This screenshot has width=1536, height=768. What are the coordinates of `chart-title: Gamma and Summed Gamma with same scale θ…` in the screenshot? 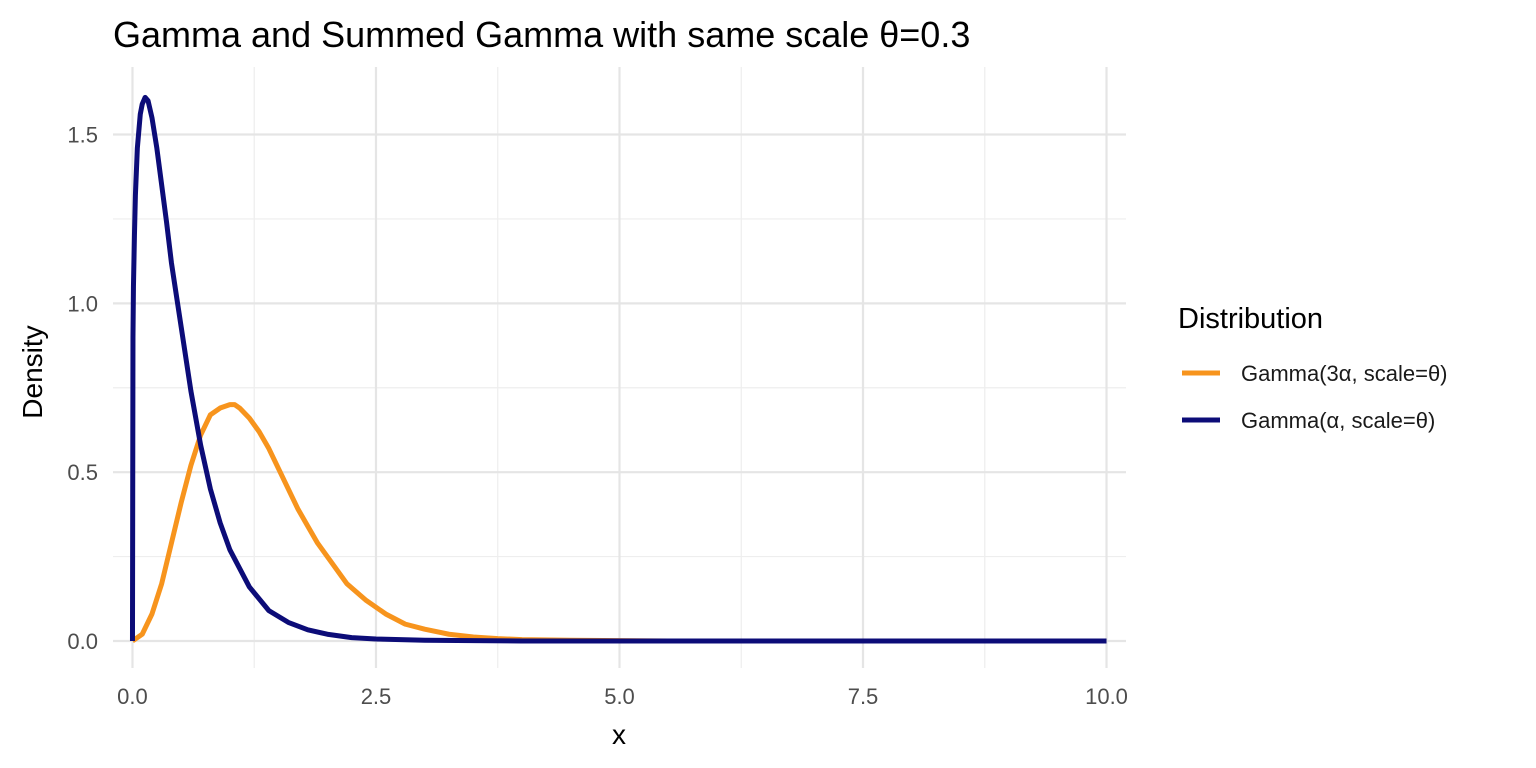 It's located at (541, 34).